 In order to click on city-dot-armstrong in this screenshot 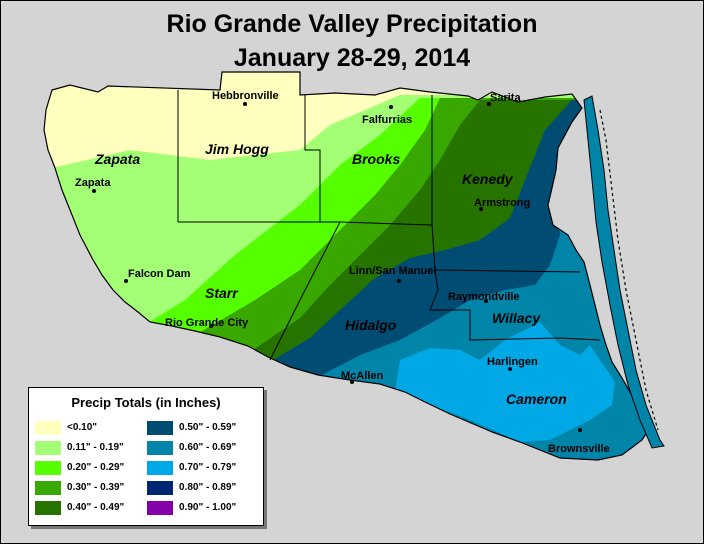, I will do `click(481, 209)`.